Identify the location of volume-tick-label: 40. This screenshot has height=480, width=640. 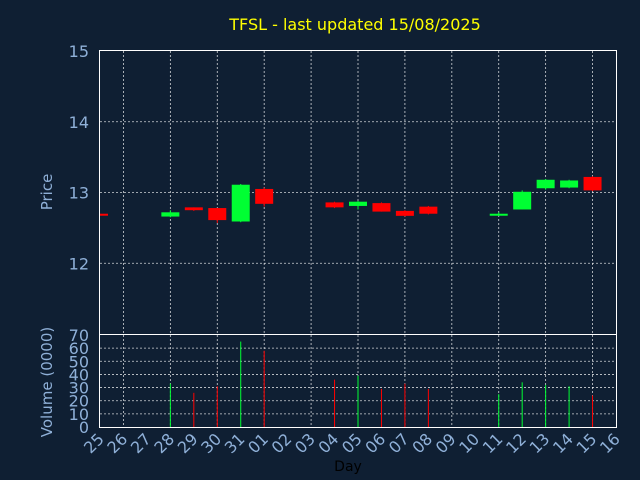
(79, 374).